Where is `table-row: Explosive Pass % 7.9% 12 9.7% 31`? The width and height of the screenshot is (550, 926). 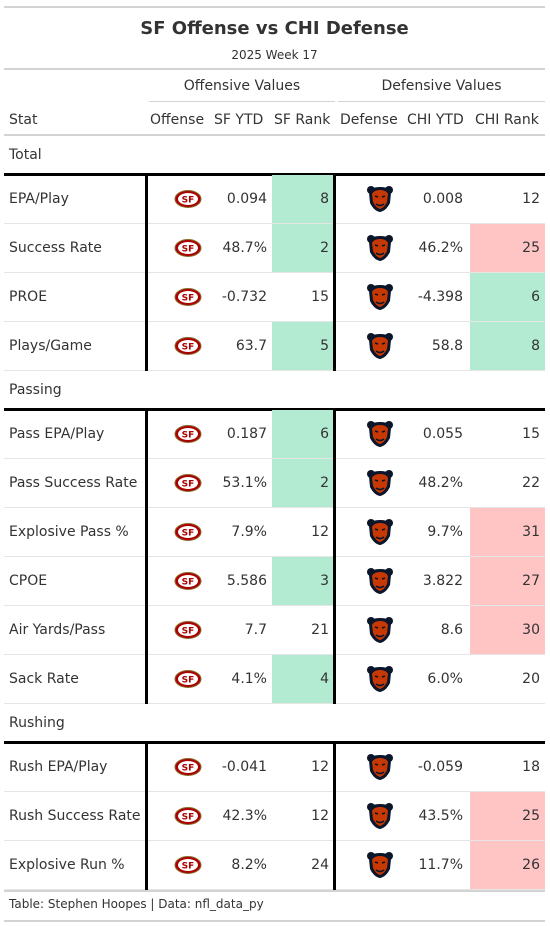
table-row: Explosive Pass % 7.9% 12 9.7% 31 is located at coordinates (274, 532).